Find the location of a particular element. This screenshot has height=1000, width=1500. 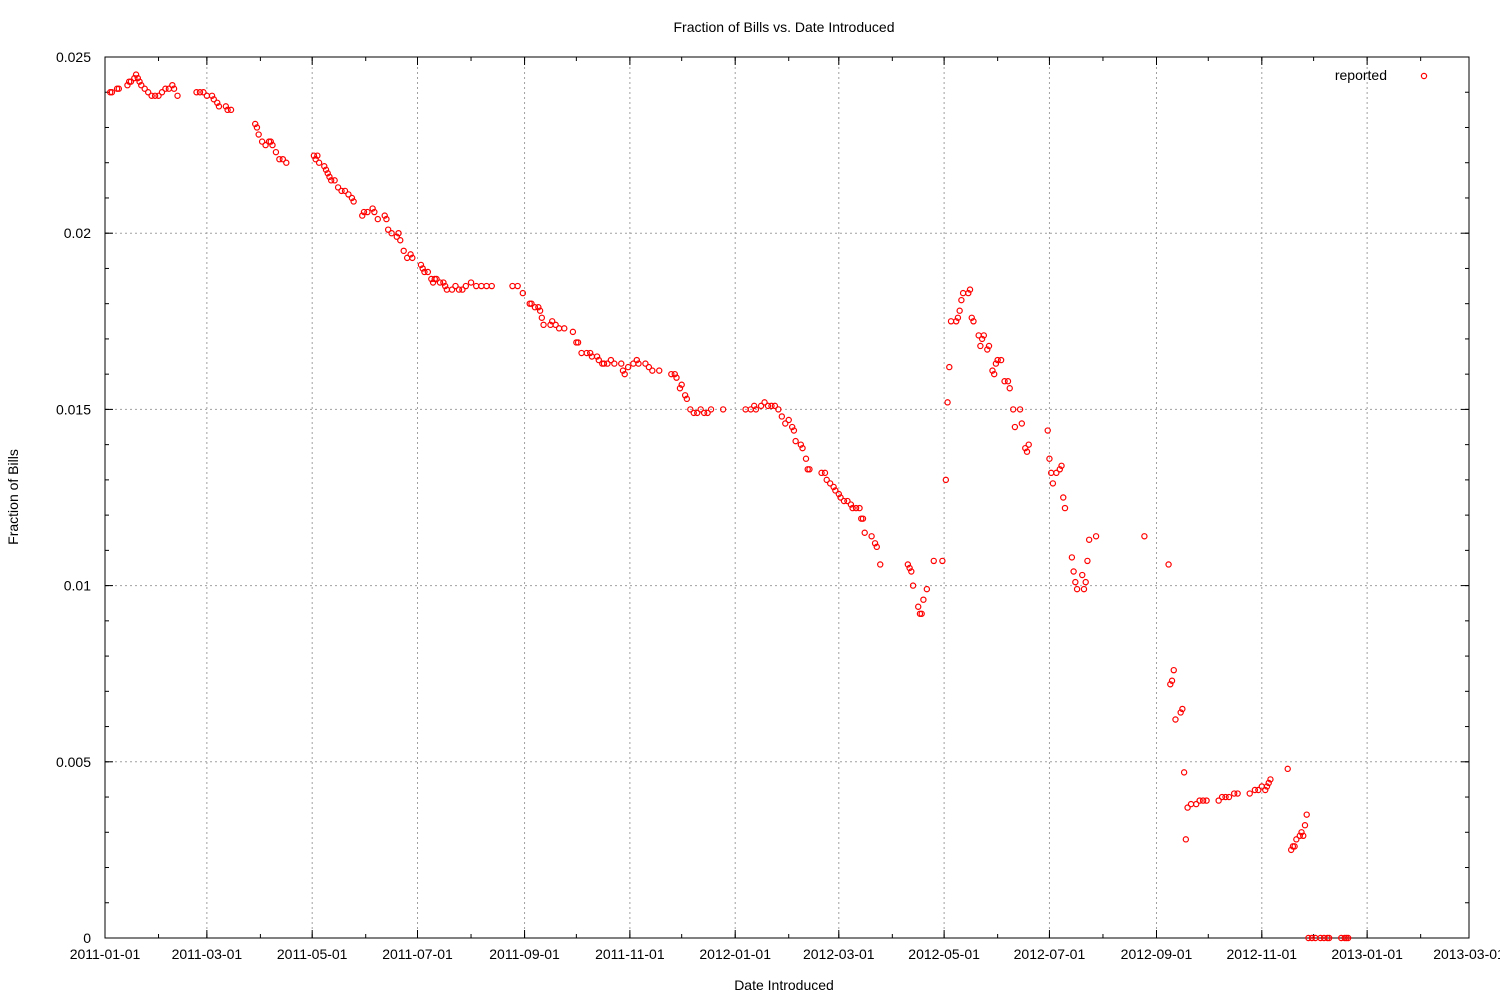

x-tick-label: 2011-01-01 is located at coordinates (105, 954).